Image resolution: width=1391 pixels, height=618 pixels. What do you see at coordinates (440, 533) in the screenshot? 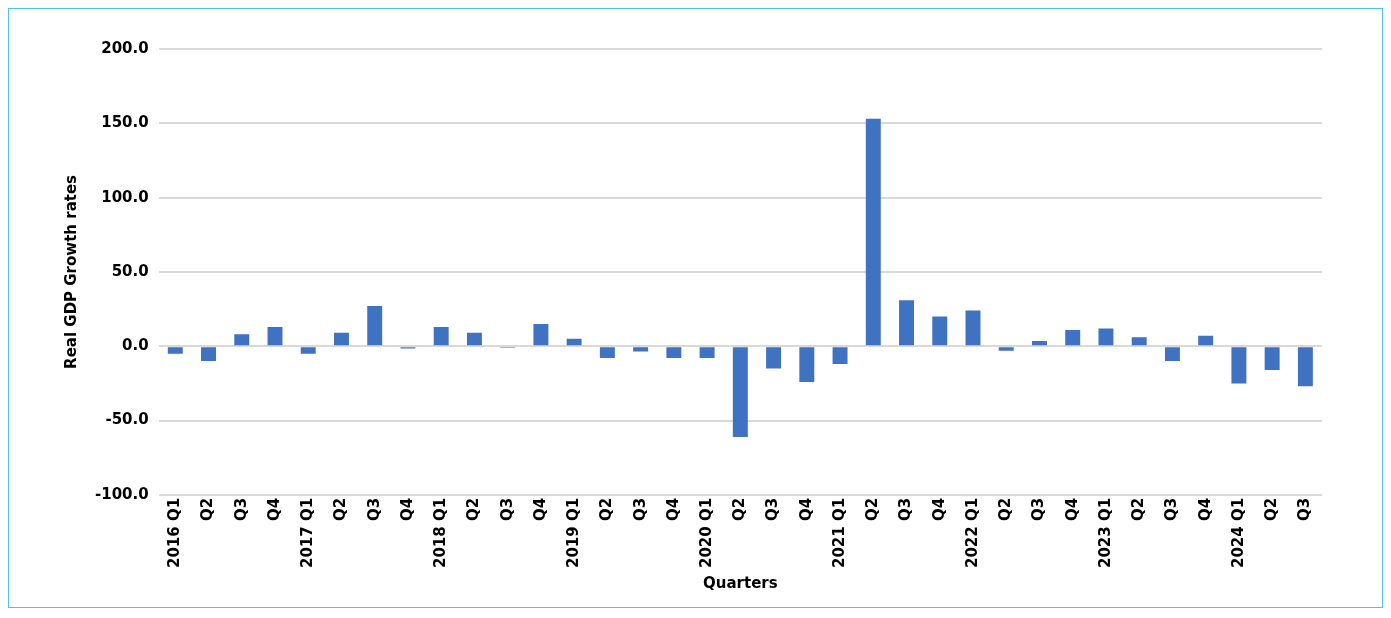
I see `x-tick-label: 2018 Q1` at bounding box center [440, 533].